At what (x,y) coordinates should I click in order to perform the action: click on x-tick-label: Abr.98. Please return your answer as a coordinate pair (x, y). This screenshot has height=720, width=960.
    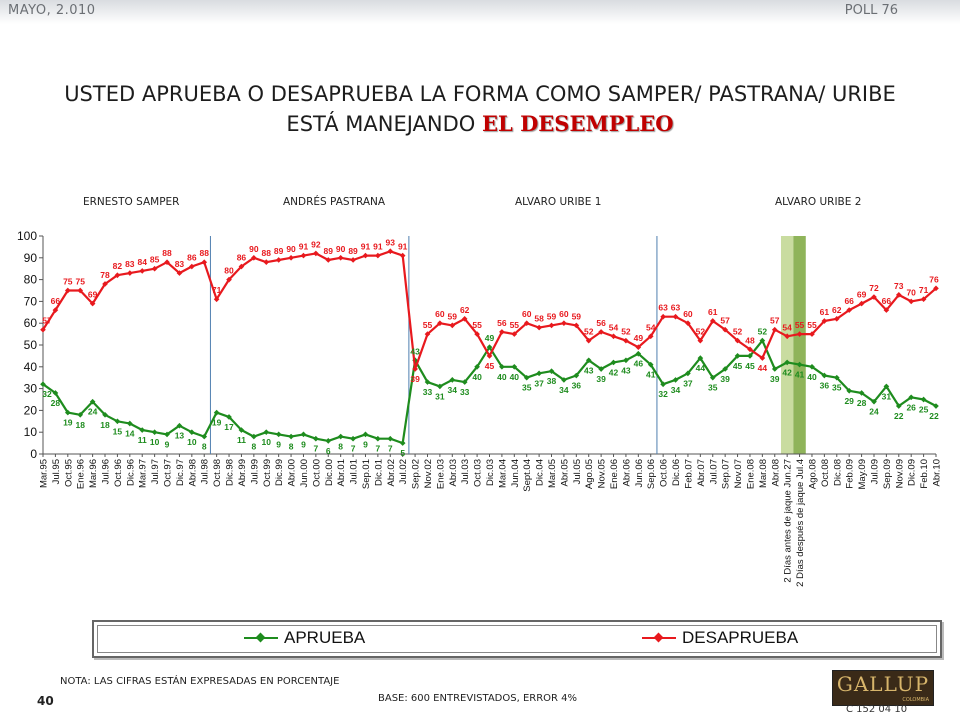
    Looking at the image, I should click on (192, 472).